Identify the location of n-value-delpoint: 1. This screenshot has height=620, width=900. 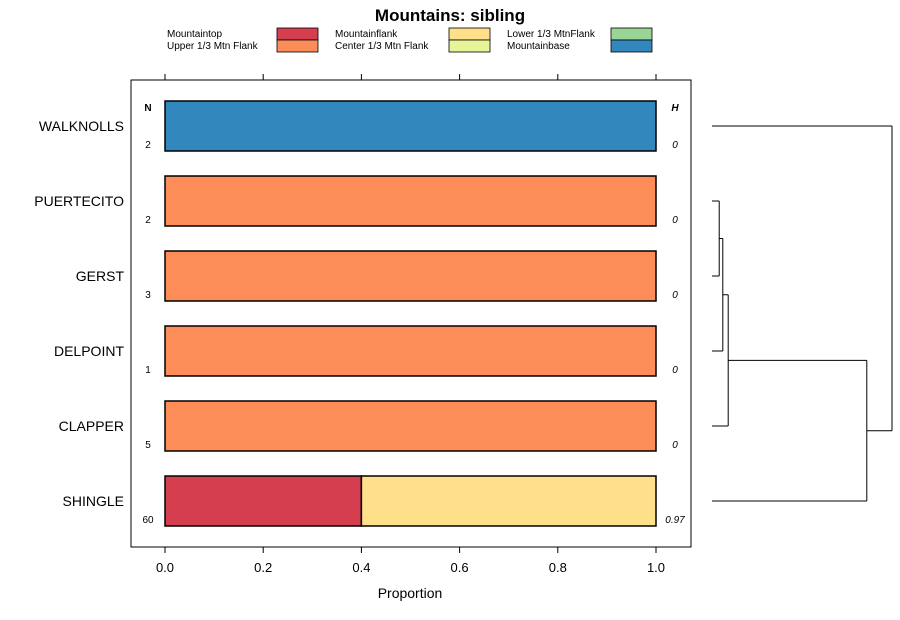
(148, 370).